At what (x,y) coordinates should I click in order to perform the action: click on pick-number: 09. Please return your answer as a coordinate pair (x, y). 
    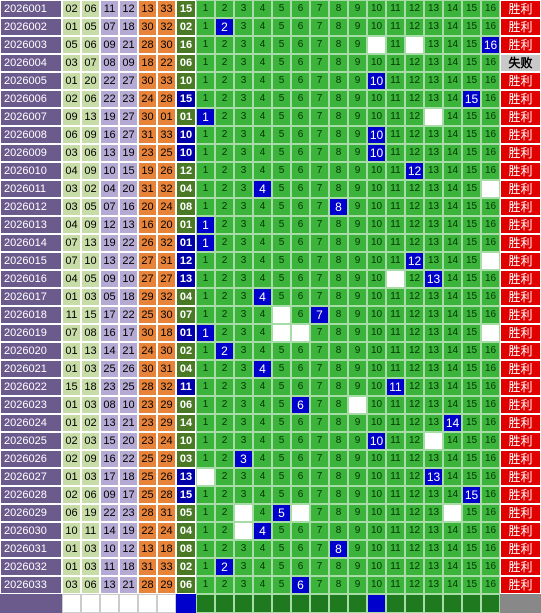
    Looking at the image, I should click on (71, 117).